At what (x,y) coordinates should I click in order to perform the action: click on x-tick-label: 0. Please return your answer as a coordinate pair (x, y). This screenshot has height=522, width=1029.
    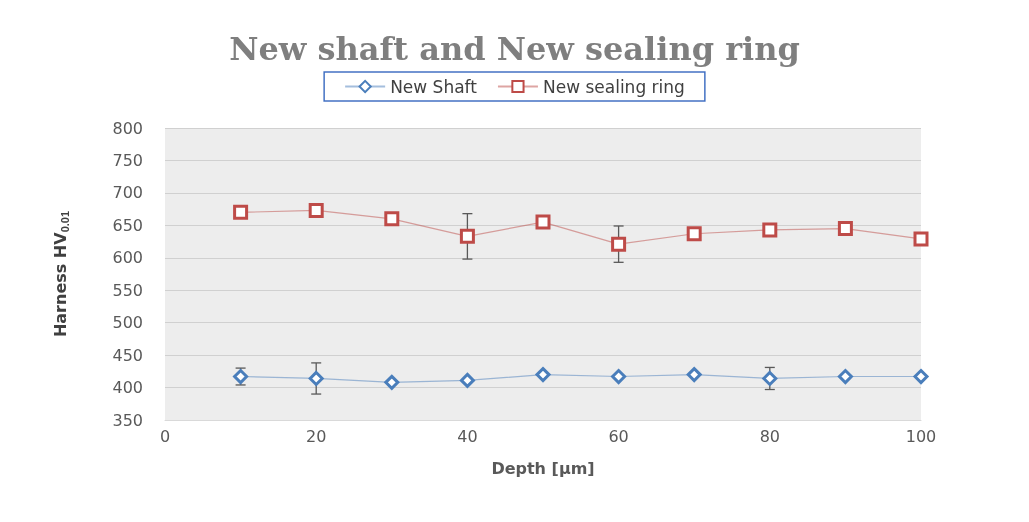
    Looking at the image, I should click on (165, 436).